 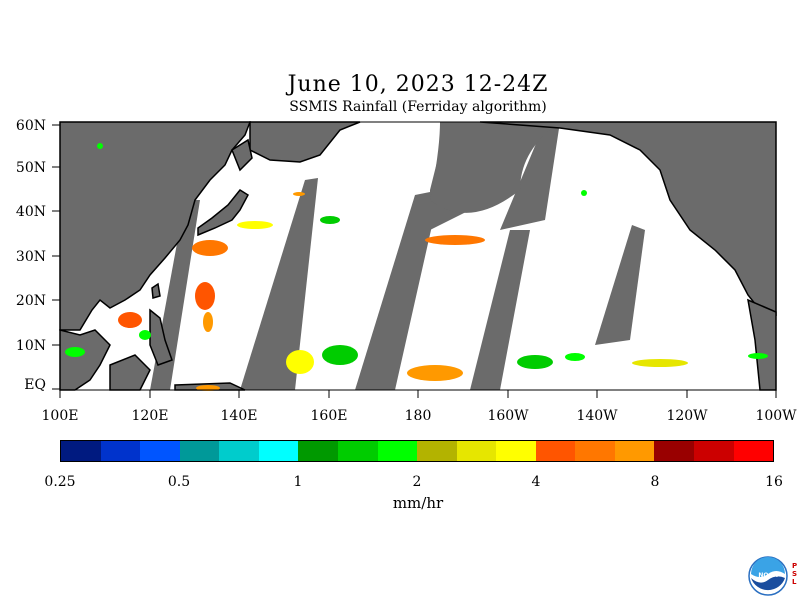 I want to click on land-japan, so click(x=223, y=213).